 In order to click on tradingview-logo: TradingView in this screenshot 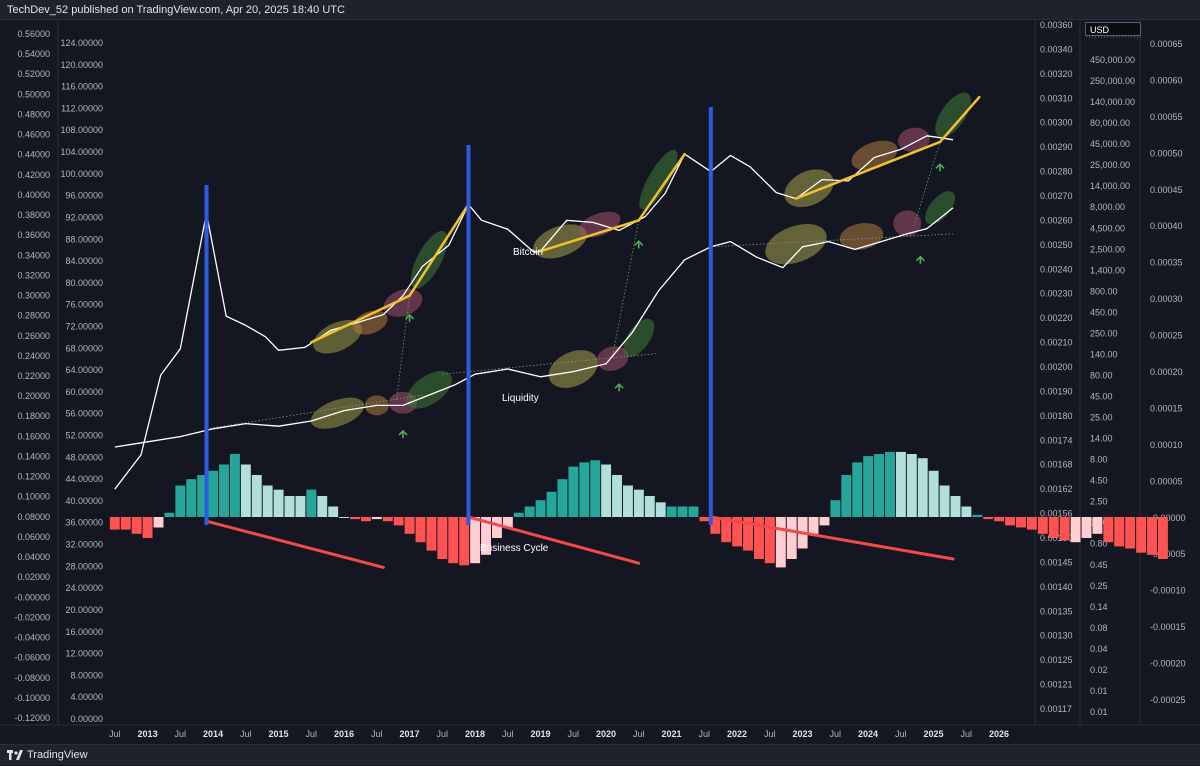, I will do `click(47, 755)`.